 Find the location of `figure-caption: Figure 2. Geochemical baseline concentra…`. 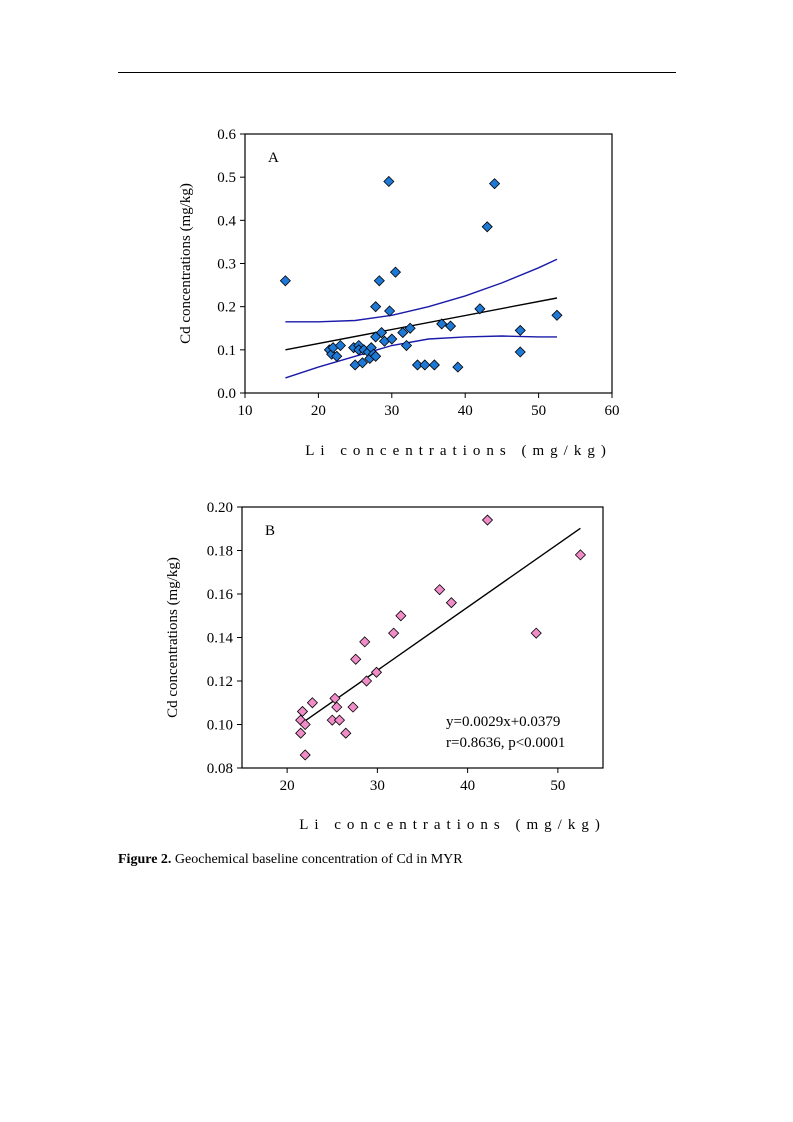

figure-caption: Figure 2. Geochemical baseline concentra… is located at coordinates (290, 860).